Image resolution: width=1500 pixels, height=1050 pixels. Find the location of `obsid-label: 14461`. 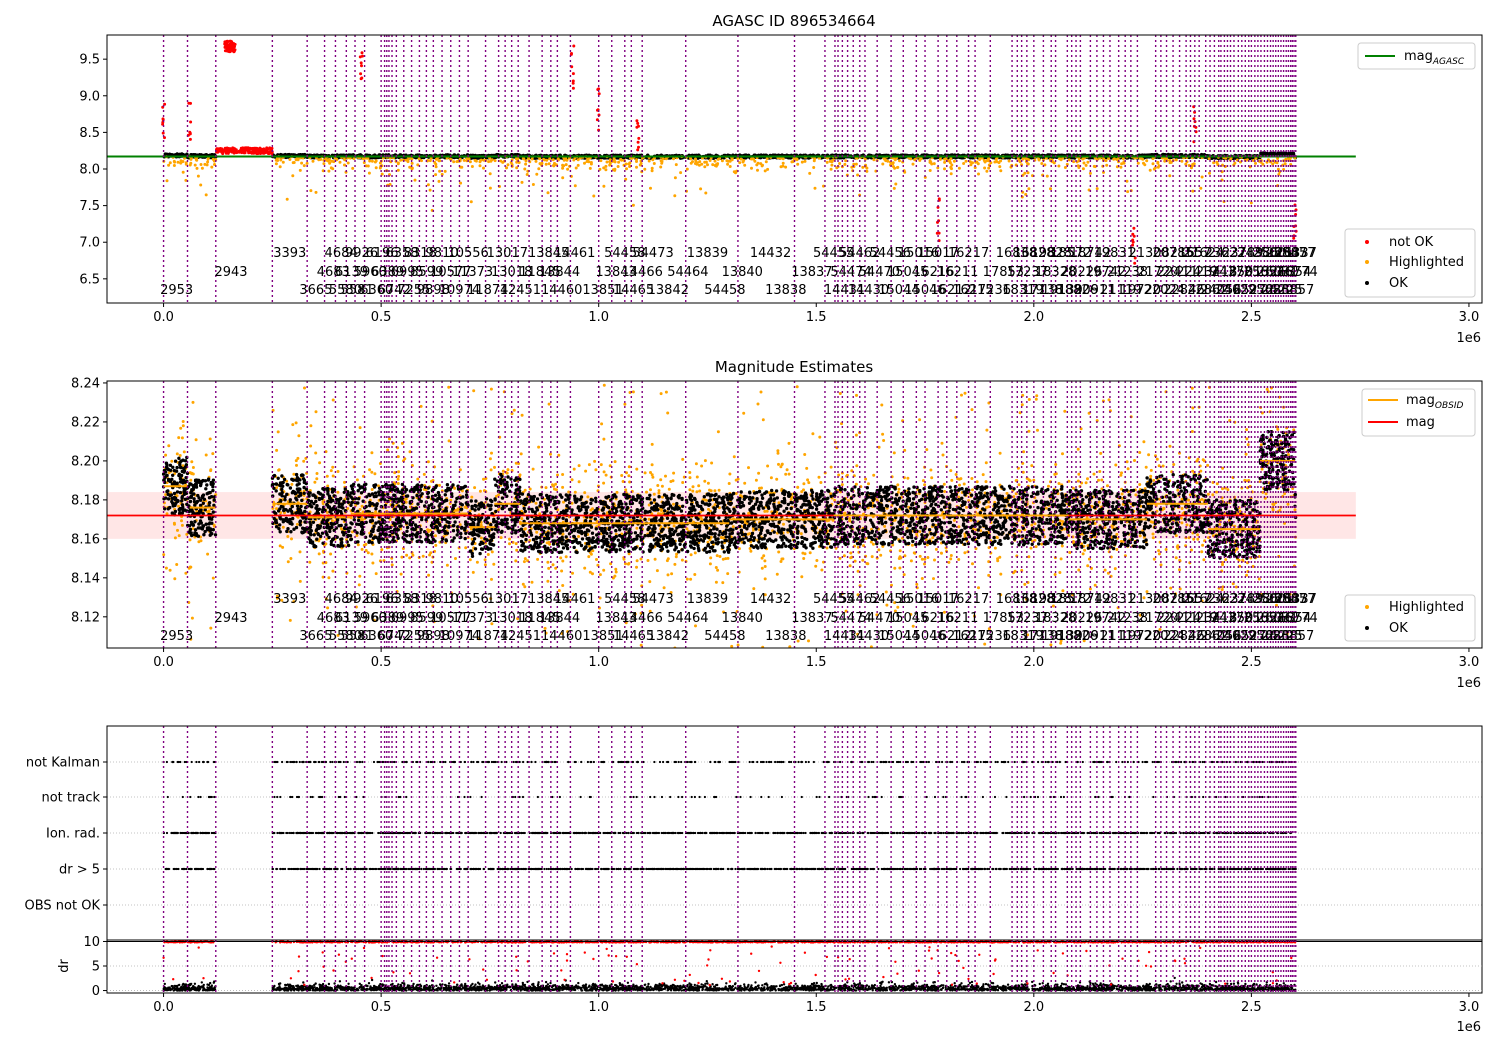

obsid-label: 14461 is located at coordinates (574, 599).